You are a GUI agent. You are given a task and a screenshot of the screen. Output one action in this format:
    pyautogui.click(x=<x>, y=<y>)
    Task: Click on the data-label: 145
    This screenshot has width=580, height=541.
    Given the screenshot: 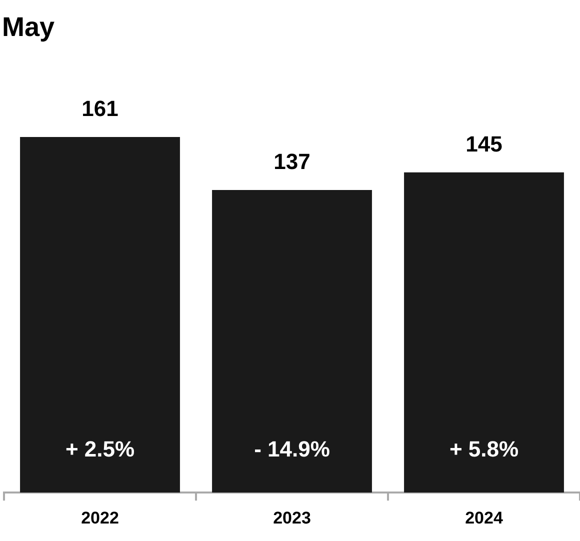 What is the action you would take?
    pyautogui.click(x=484, y=143)
    